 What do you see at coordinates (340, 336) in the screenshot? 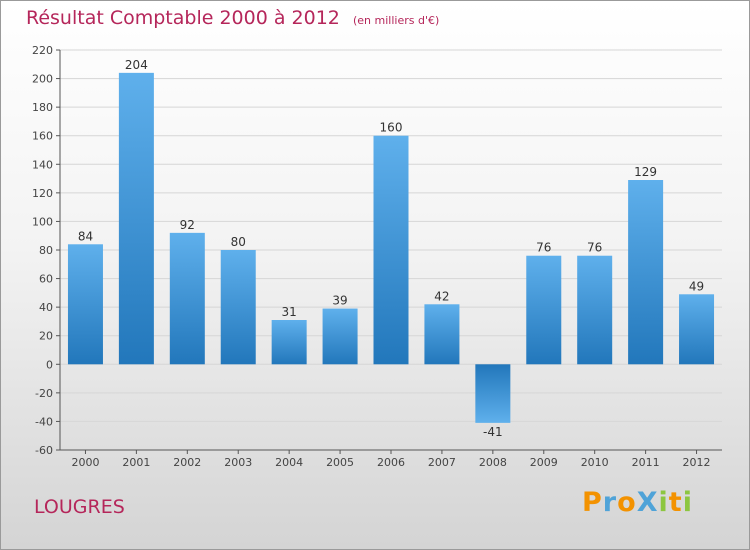
I see `bar-2005` at bounding box center [340, 336].